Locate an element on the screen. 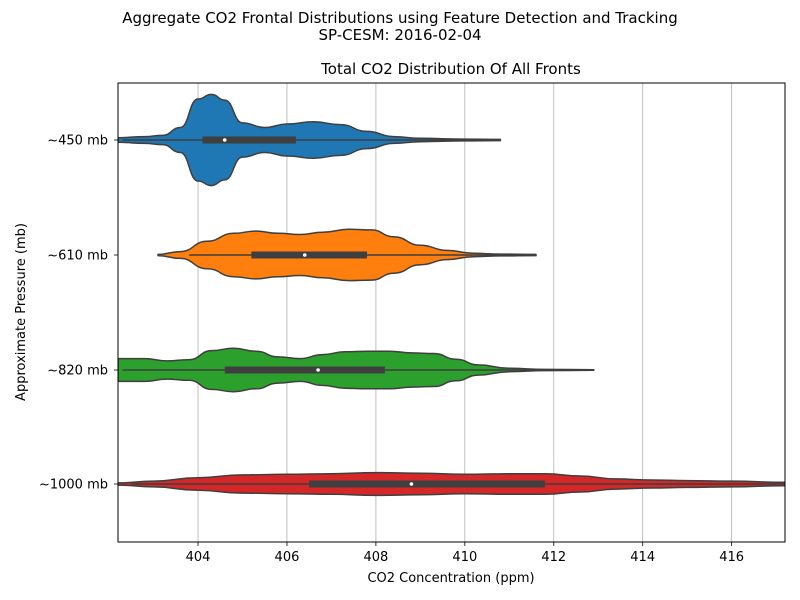 The height and width of the screenshot is (600, 800). figure-suptitle-line-2: SP-CESM: 2016-02-04 is located at coordinates (400, 35).